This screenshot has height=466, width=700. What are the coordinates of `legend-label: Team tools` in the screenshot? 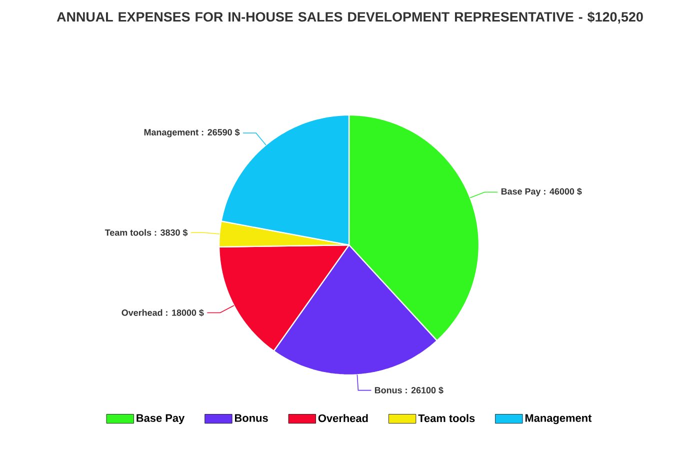 It's located at (446, 418).